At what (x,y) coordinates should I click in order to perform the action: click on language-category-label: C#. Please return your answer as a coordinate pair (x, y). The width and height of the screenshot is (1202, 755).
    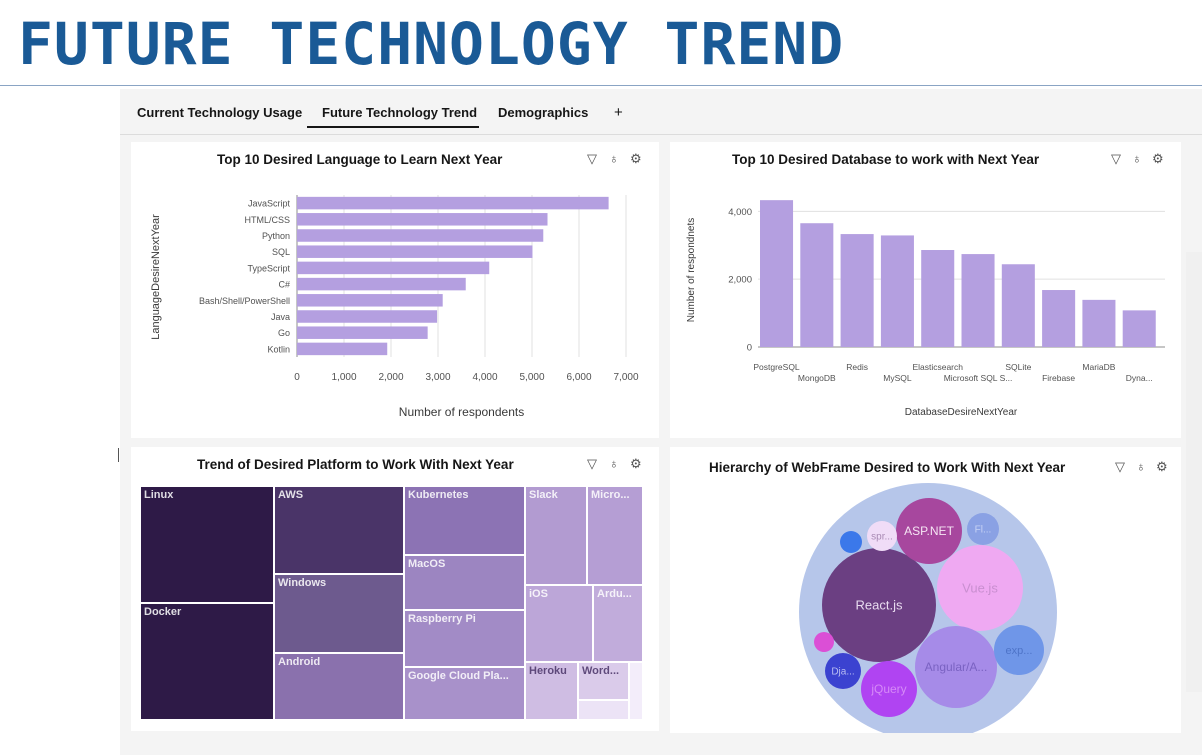
    Looking at the image, I should click on (284, 285).